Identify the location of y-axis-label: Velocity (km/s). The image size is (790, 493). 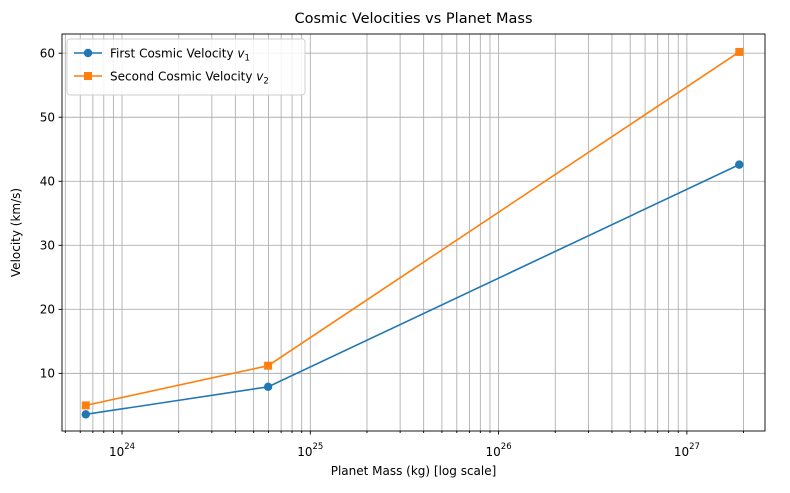
(16, 232).